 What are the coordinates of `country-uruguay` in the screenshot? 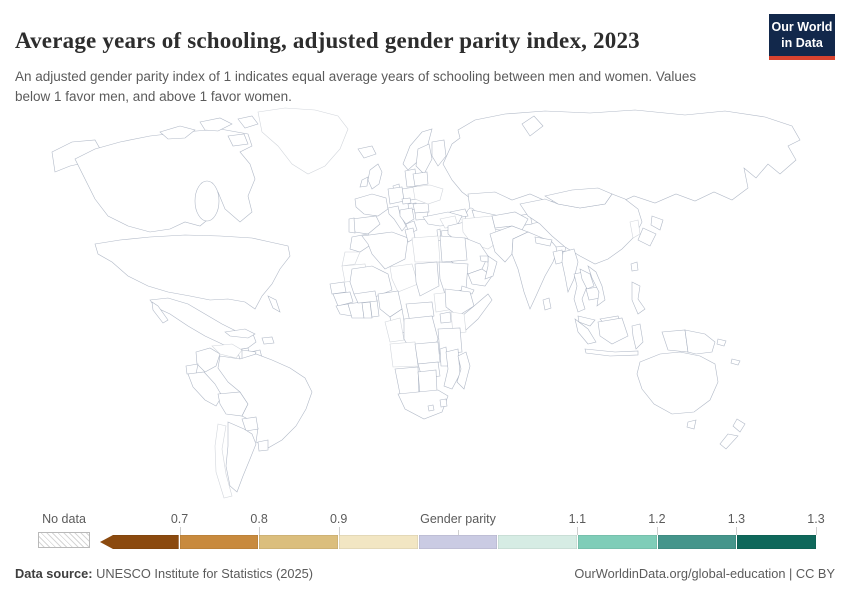 It's located at (263, 445).